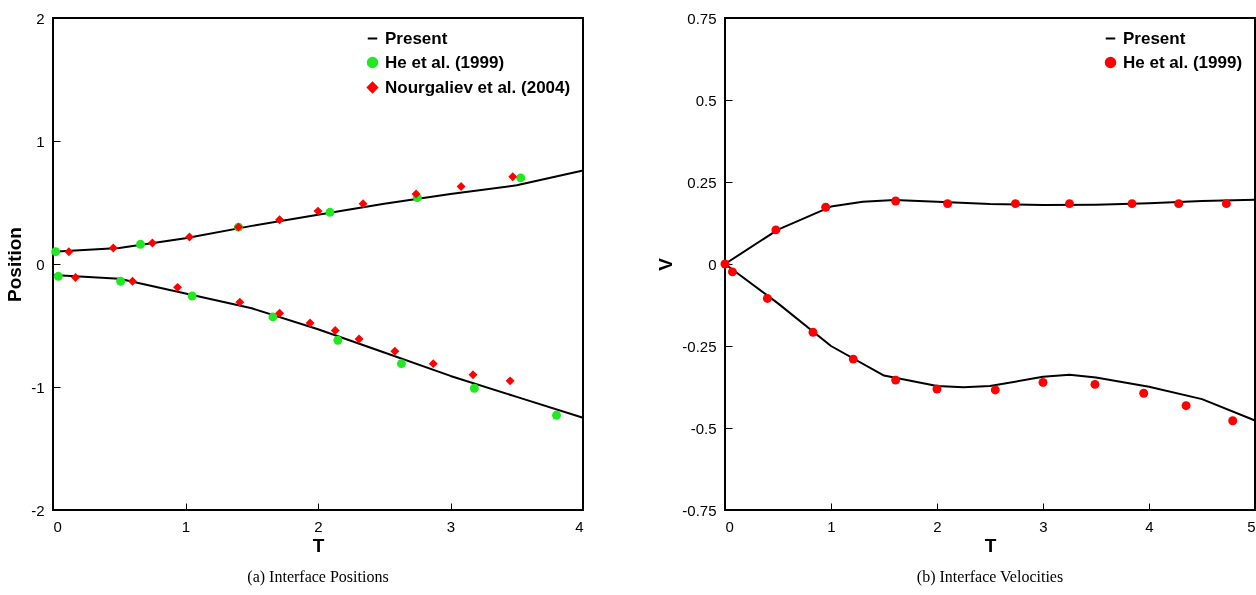 The image size is (1256, 595). What do you see at coordinates (478, 87) in the screenshot?
I see `legend-label: Nourgaliev et al. (2004)` at bounding box center [478, 87].